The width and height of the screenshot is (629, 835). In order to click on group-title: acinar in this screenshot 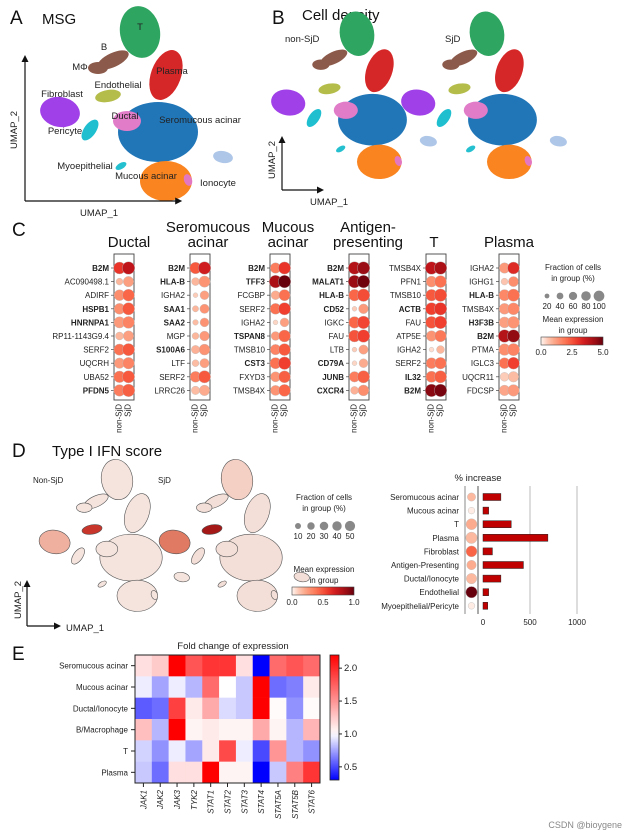, I will do `click(288, 242)`.